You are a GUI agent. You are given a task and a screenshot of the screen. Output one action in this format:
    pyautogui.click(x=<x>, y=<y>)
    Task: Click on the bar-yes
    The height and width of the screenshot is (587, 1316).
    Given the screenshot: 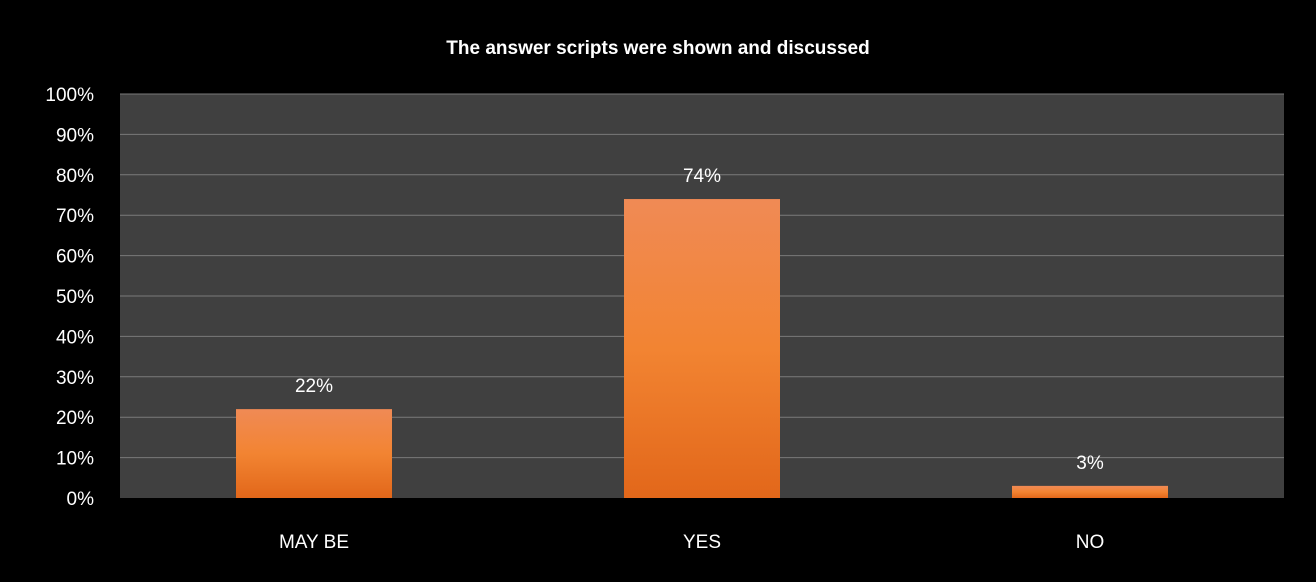 What is the action you would take?
    pyautogui.click(x=702, y=349)
    